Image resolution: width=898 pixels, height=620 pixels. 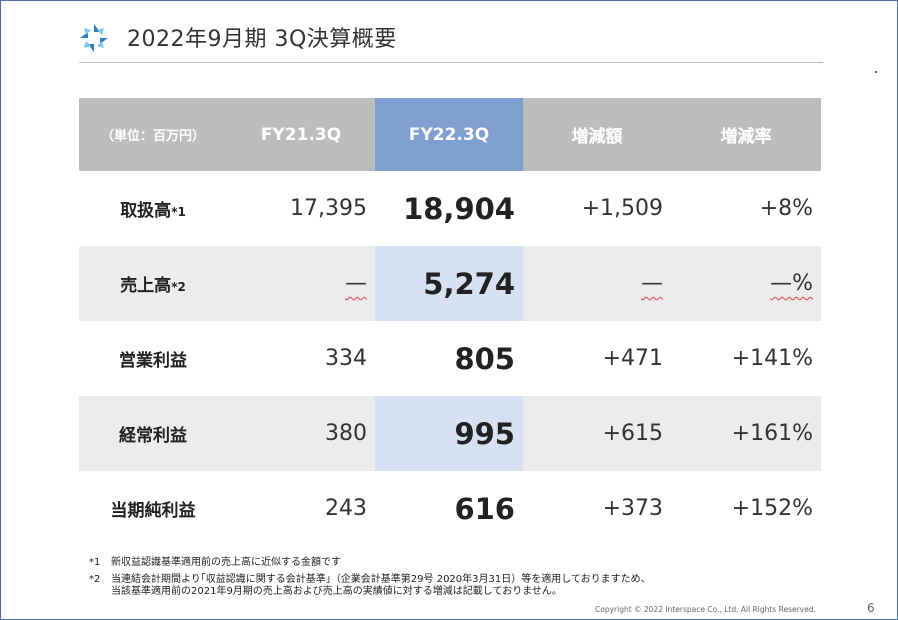 What do you see at coordinates (746, 134) in the screenshot?
I see `header-rate: 増減率` at bounding box center [746, 134].